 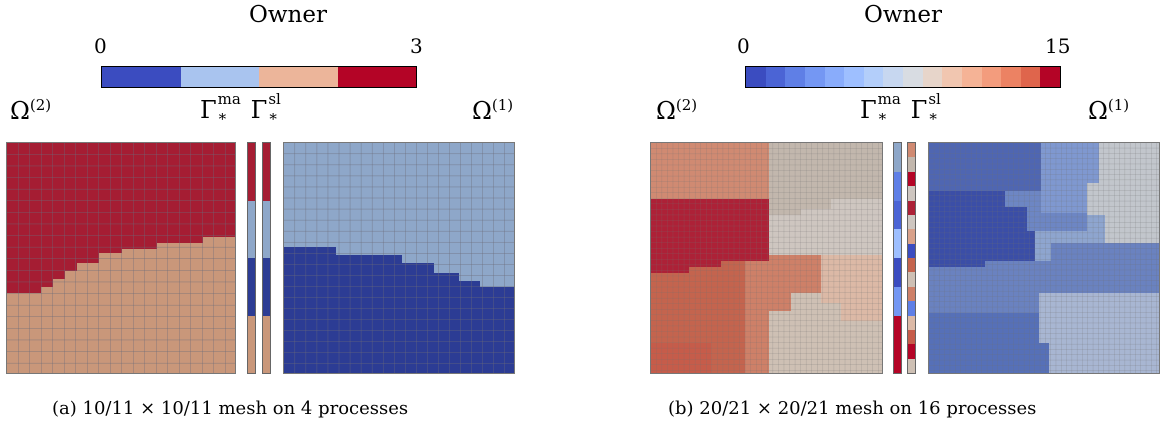 What do you see at coordinates (416, 46) in the screenshot?
I see `colorbar-max-label: 3` at bounding box center [416, 46].